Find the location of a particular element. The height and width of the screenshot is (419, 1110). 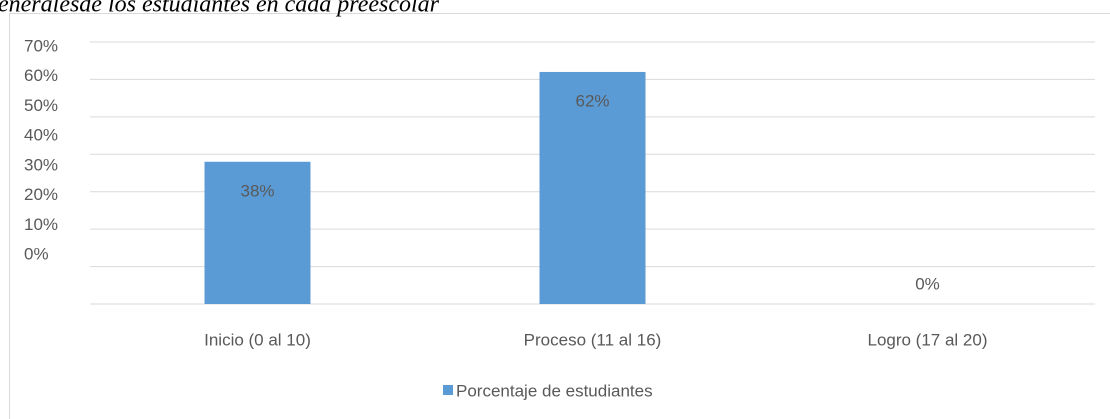

data-label: 0% is located at coordinates (927, 283).